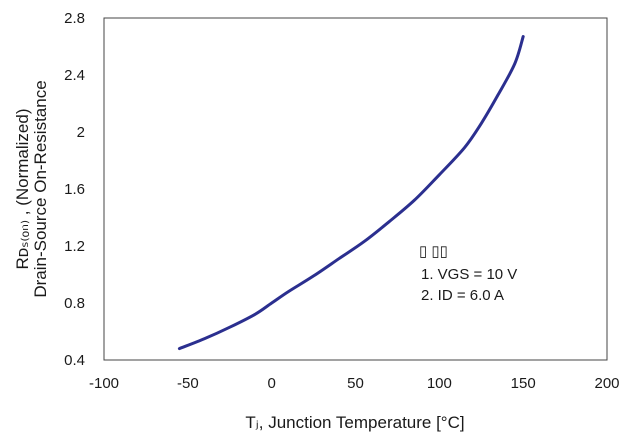 This screenshot has width=631, height=439. Describe the element at coordinates (433, 251) in the screenshot. I see `note-boxes: ▯ ▯▯` at that location.